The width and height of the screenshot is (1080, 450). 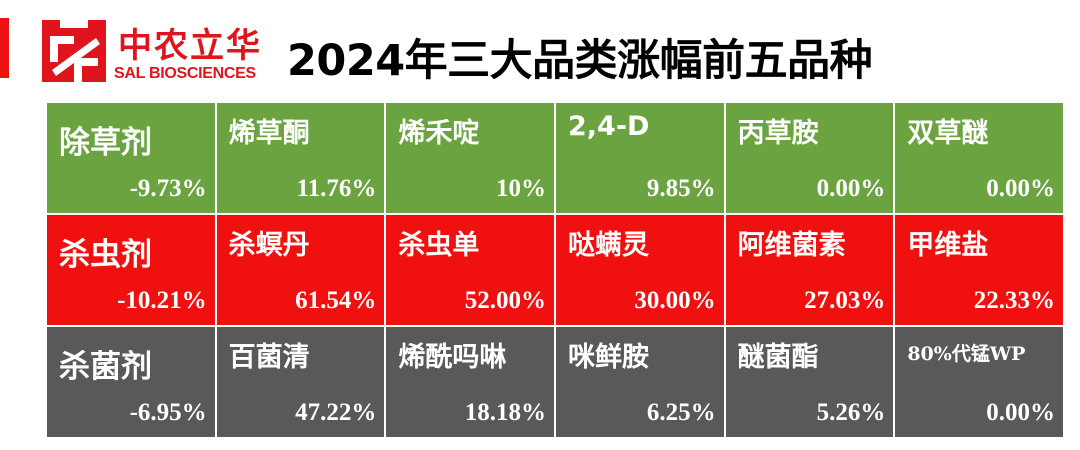 What do you see at coordinates (105, 255) in the screenshot?
I see `category-name: 杀虫剂` at bounding box center [105, 255].